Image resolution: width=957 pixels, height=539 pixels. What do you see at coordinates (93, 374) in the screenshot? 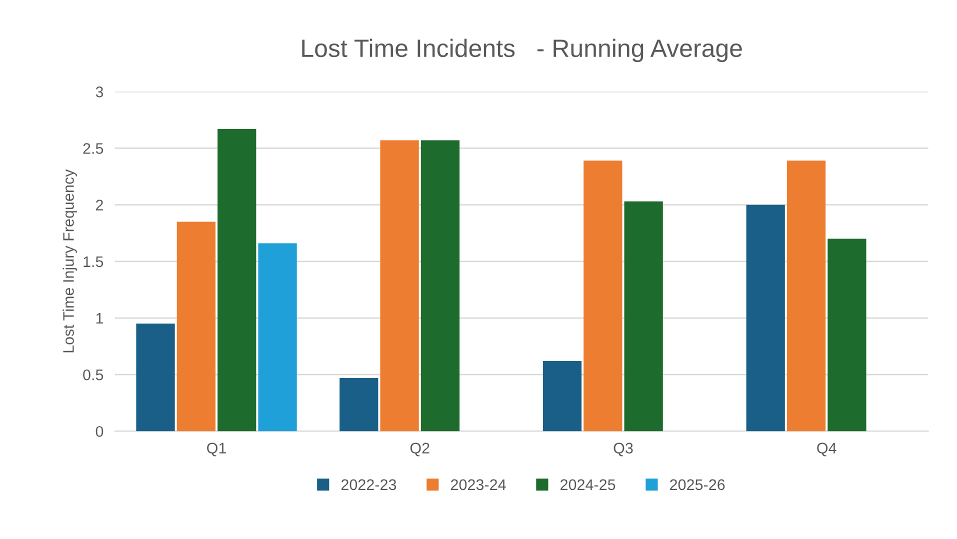
I see `y-tick-label: 0.5` at bounding box center [93, 374].